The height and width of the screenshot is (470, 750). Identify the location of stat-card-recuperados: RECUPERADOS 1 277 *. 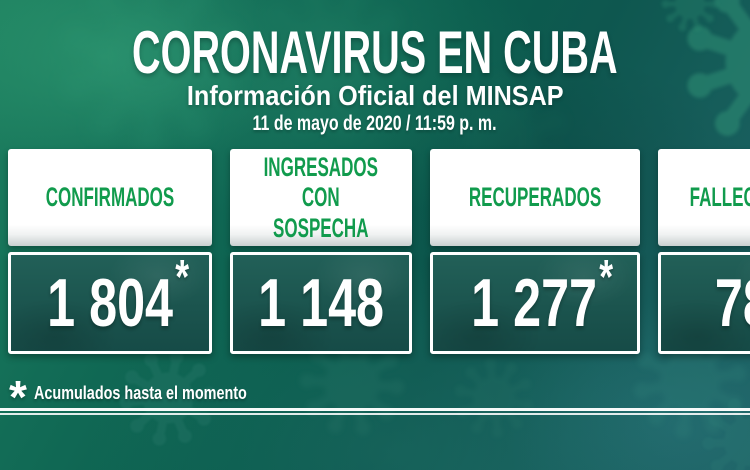
(534, 251).